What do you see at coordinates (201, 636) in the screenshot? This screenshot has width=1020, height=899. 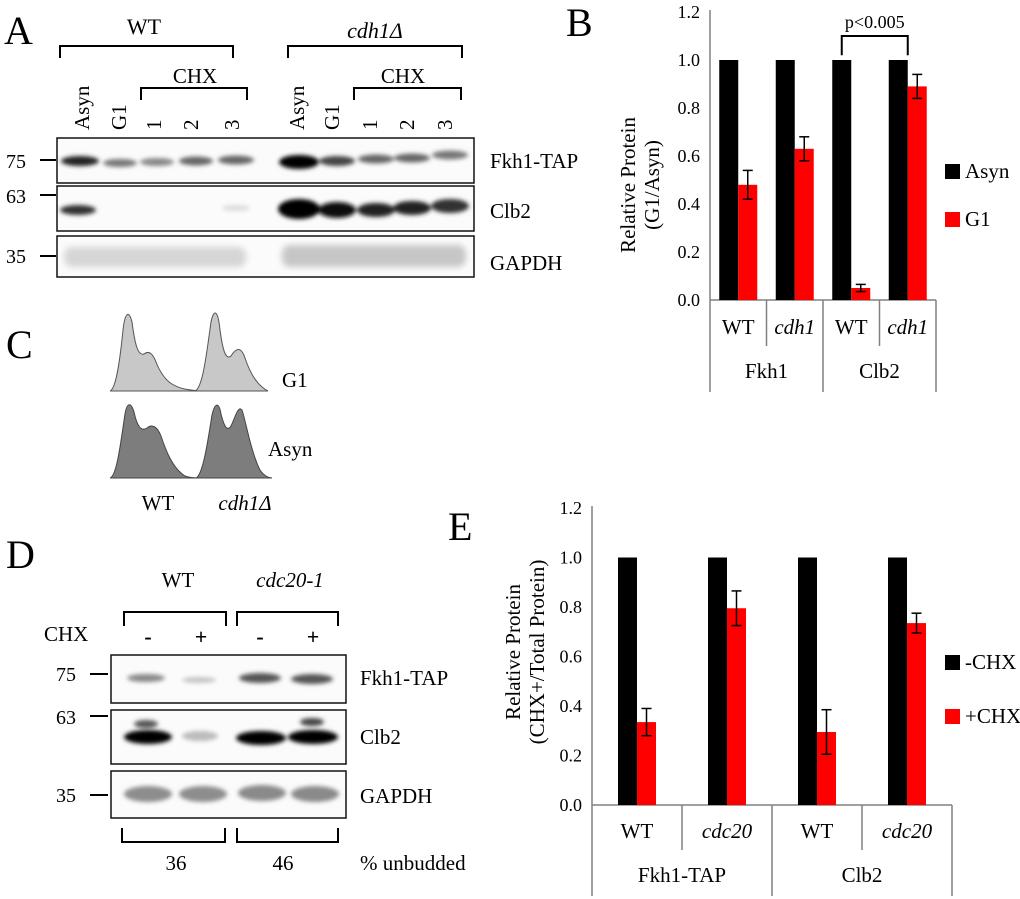 I see `lane-label: +` at bounding box center [201, 636].